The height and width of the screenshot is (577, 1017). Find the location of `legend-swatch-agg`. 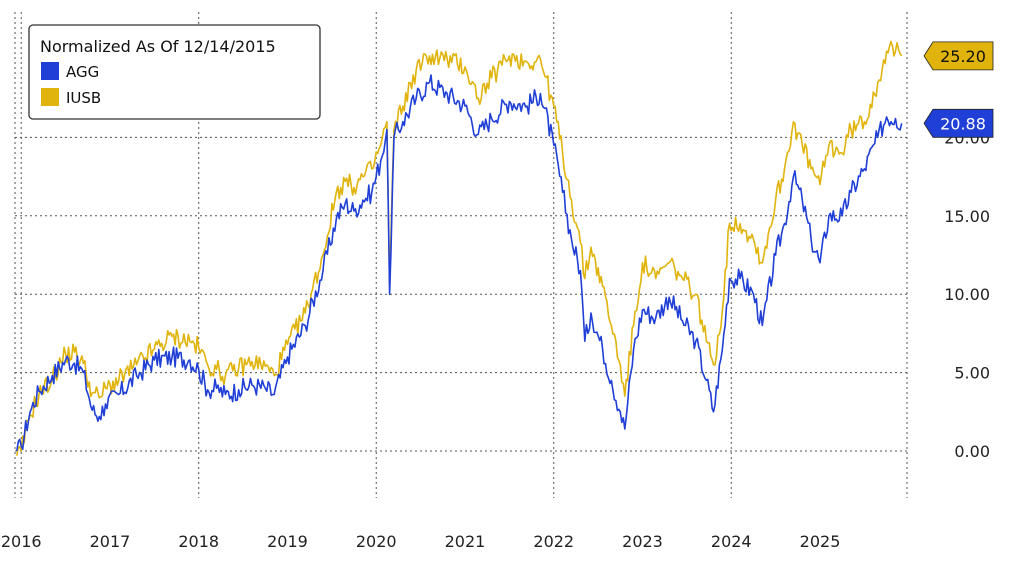

legend-swatch-agg is located at coordinates (50, 71).